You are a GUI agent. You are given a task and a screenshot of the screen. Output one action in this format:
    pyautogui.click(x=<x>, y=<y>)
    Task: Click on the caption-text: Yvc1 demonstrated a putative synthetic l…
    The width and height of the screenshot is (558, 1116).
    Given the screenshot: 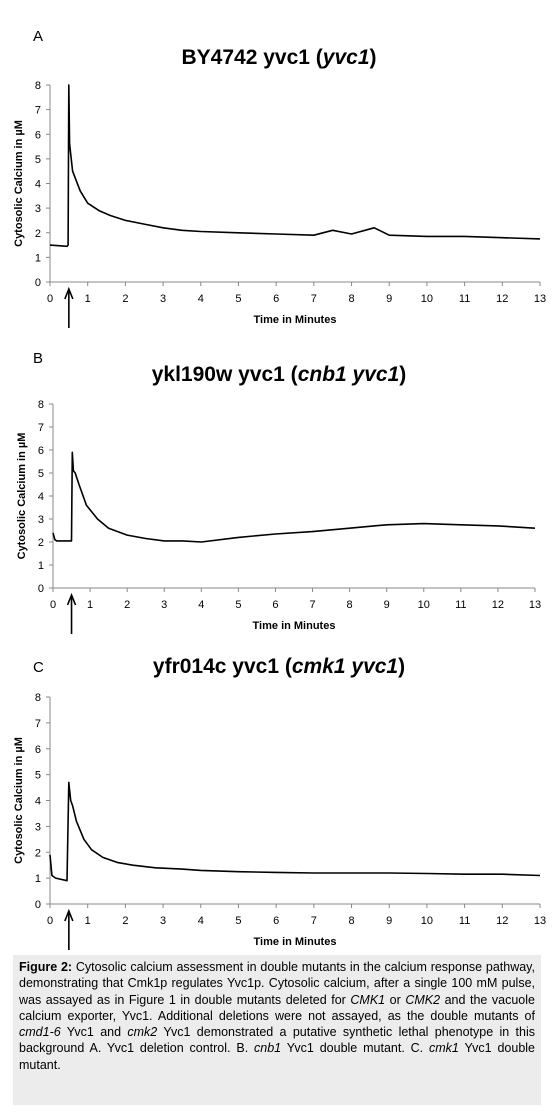 What is the action you would take?
    pyautogui.click(x=277, y=1040)
    